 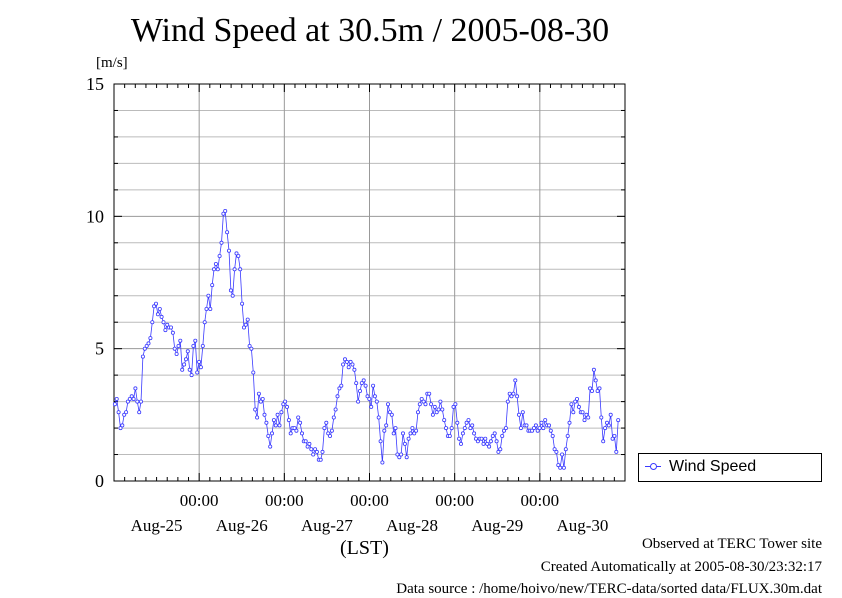 What do you see at coordinates (95, 216) in the screenshot?
I see `y-tick-label: 10` at bounding box center [95, 216].